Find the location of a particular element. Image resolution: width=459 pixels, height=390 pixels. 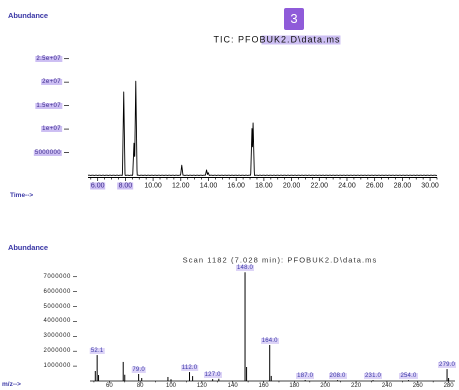

tic-x-tick-label: 16.00 is located at coordinates (236, 186).